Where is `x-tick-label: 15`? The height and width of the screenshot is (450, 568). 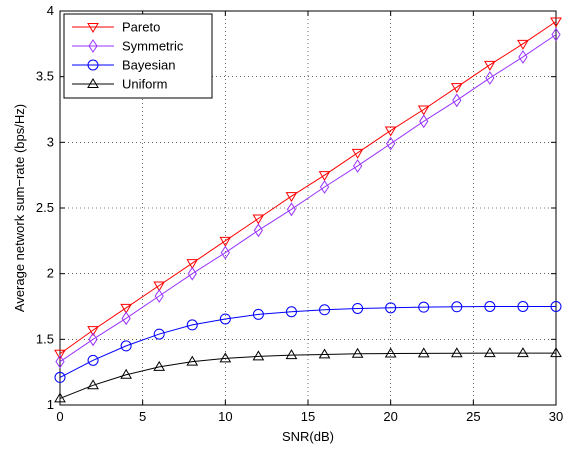
x-tick-label: 15 is located at coordinates (308, 416).